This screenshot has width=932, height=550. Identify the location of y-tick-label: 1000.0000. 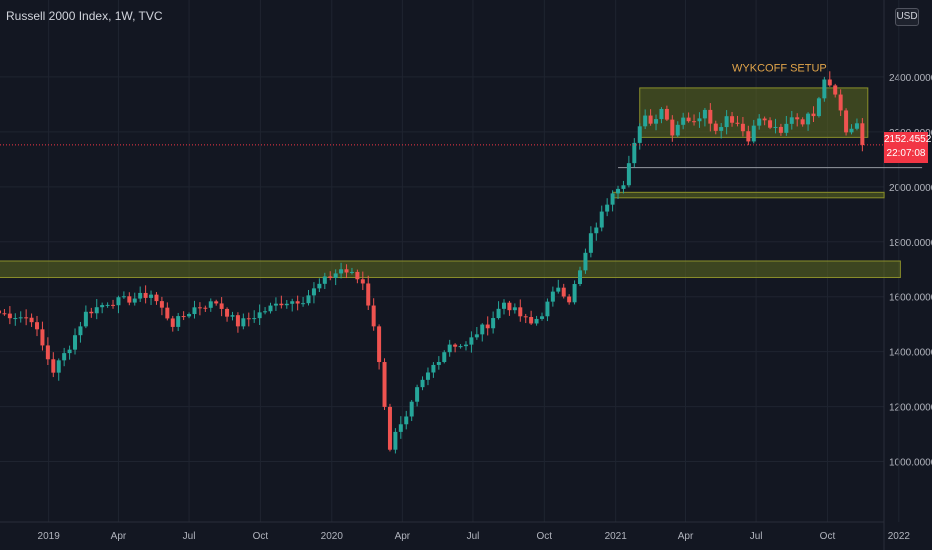
(910, 463).